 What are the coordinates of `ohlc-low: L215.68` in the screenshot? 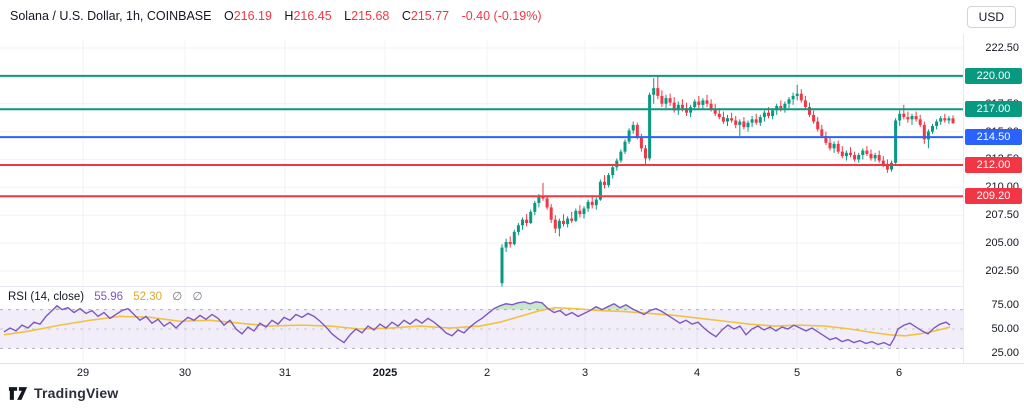 It's located at (367, 16).